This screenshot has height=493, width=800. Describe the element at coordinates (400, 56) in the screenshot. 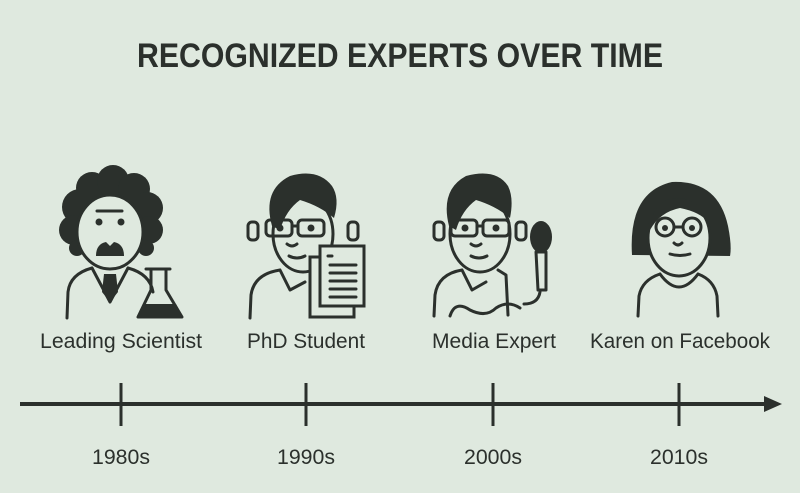

I see `title: RECOGNIZED EXPERTS OVER TIME` at that location.